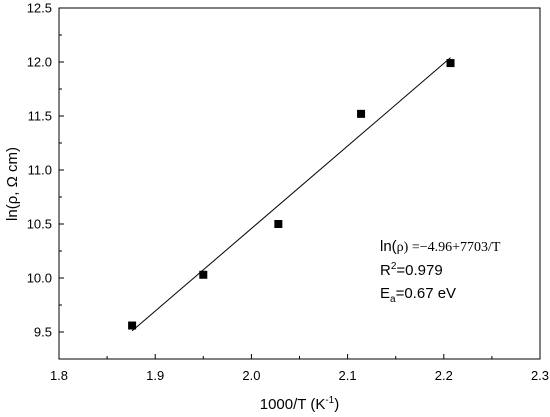  Describe the element at coordinates (440, 246) in the screenshot. I see `fit-equation: ln(ρ) =−4.96+7703/T` at that location.